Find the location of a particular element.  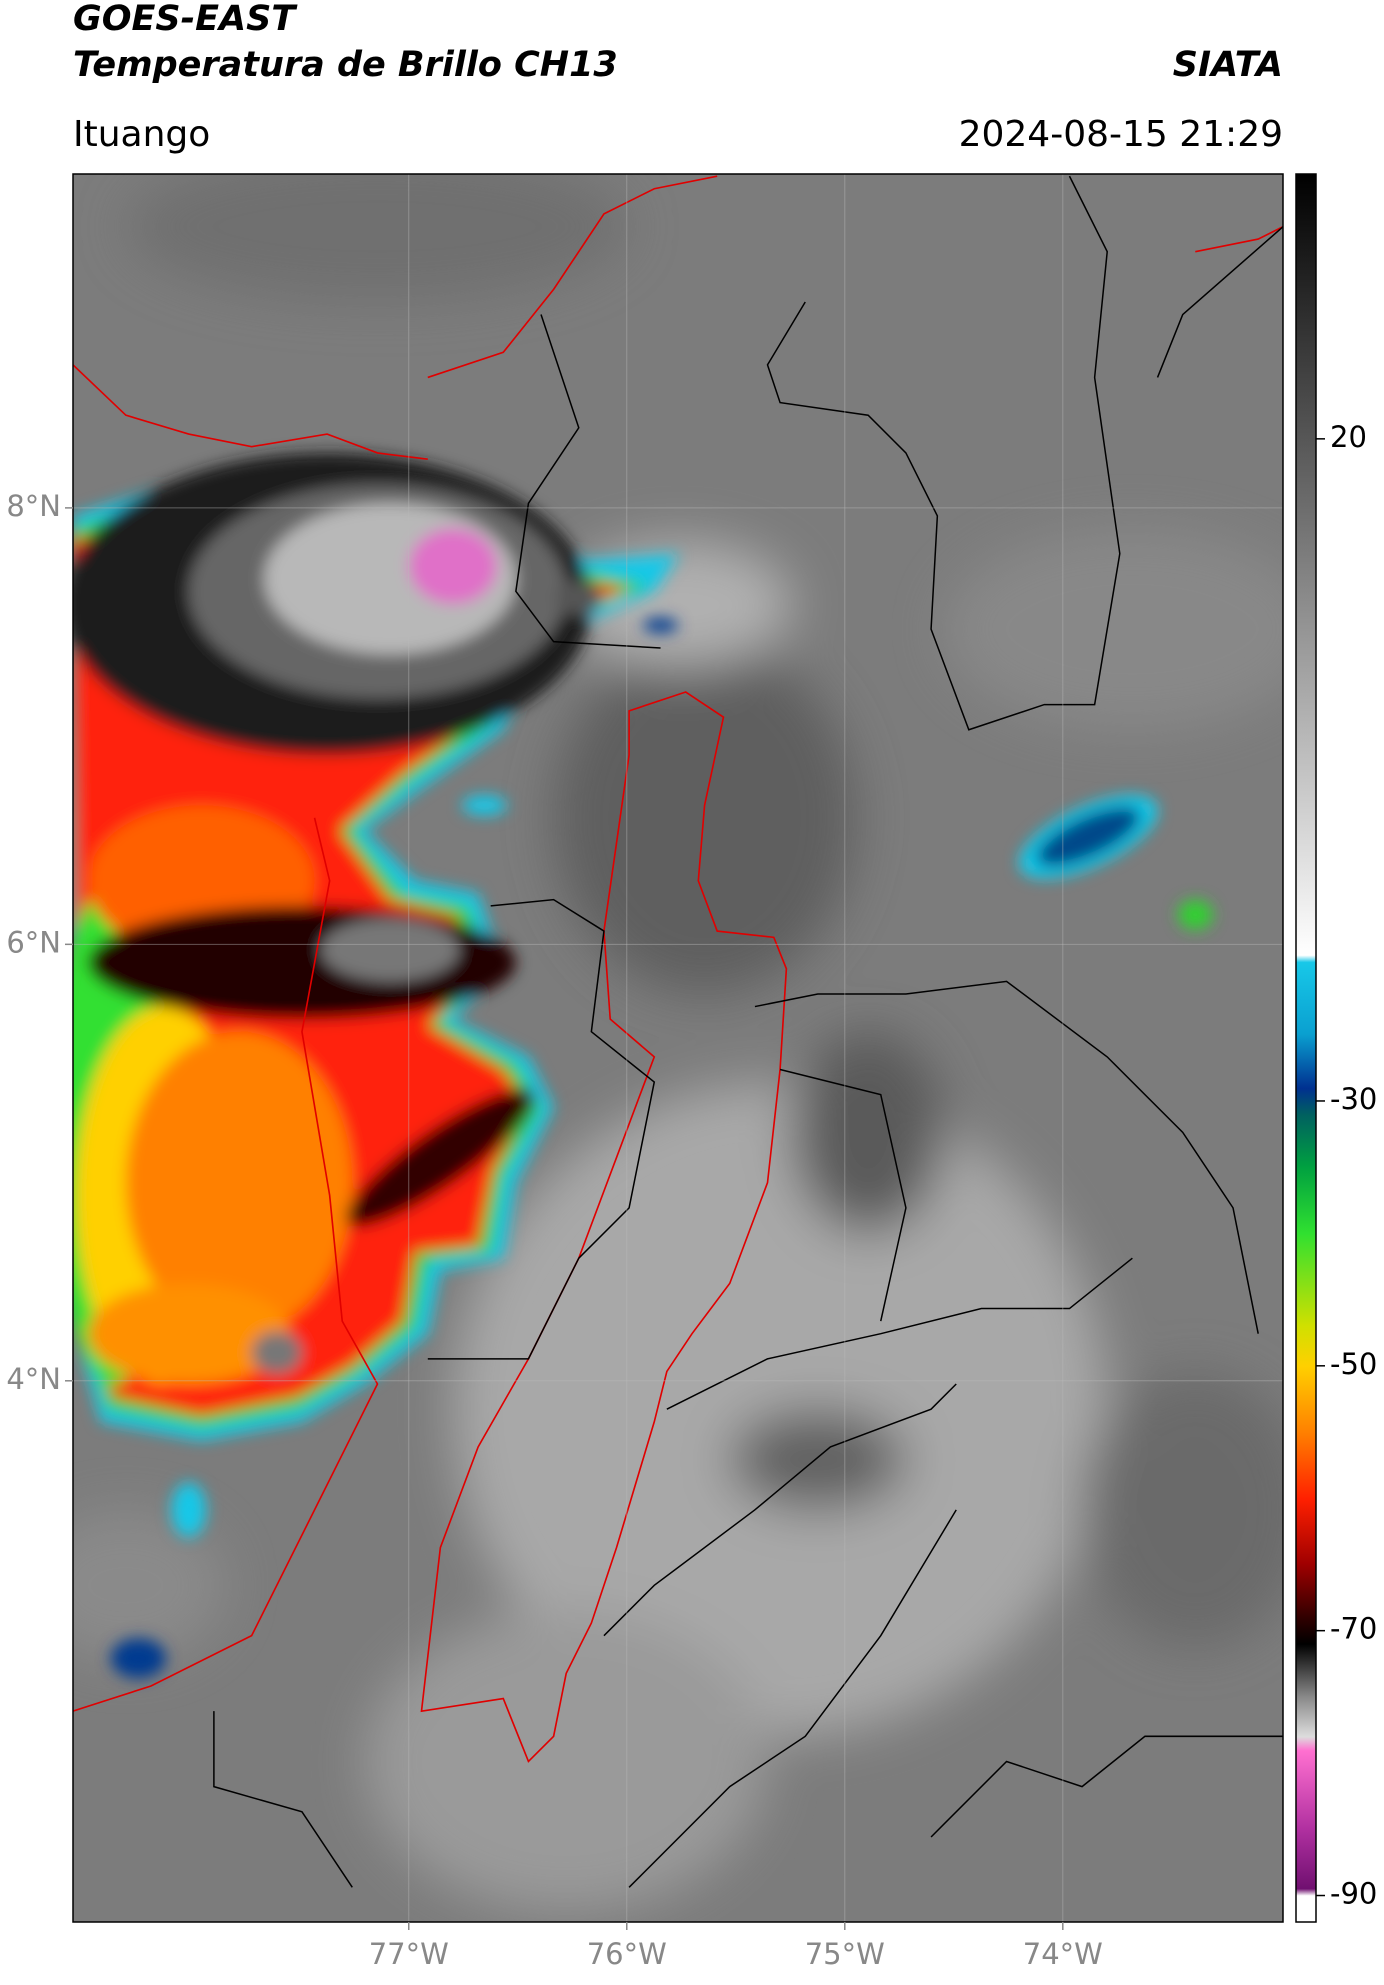

colorbar-tick-label: -50 is located at coordinates (1353, 1364).